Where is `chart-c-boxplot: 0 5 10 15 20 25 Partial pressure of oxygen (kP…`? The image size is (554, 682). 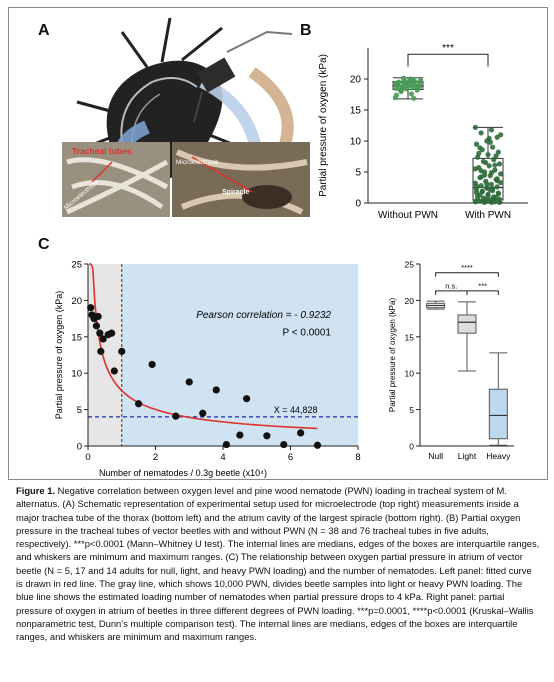
chart-c-boxplot: 0 5 10 15 20 25 Partial pressure of oxygen (kP… is located at coordinates (451, 360).